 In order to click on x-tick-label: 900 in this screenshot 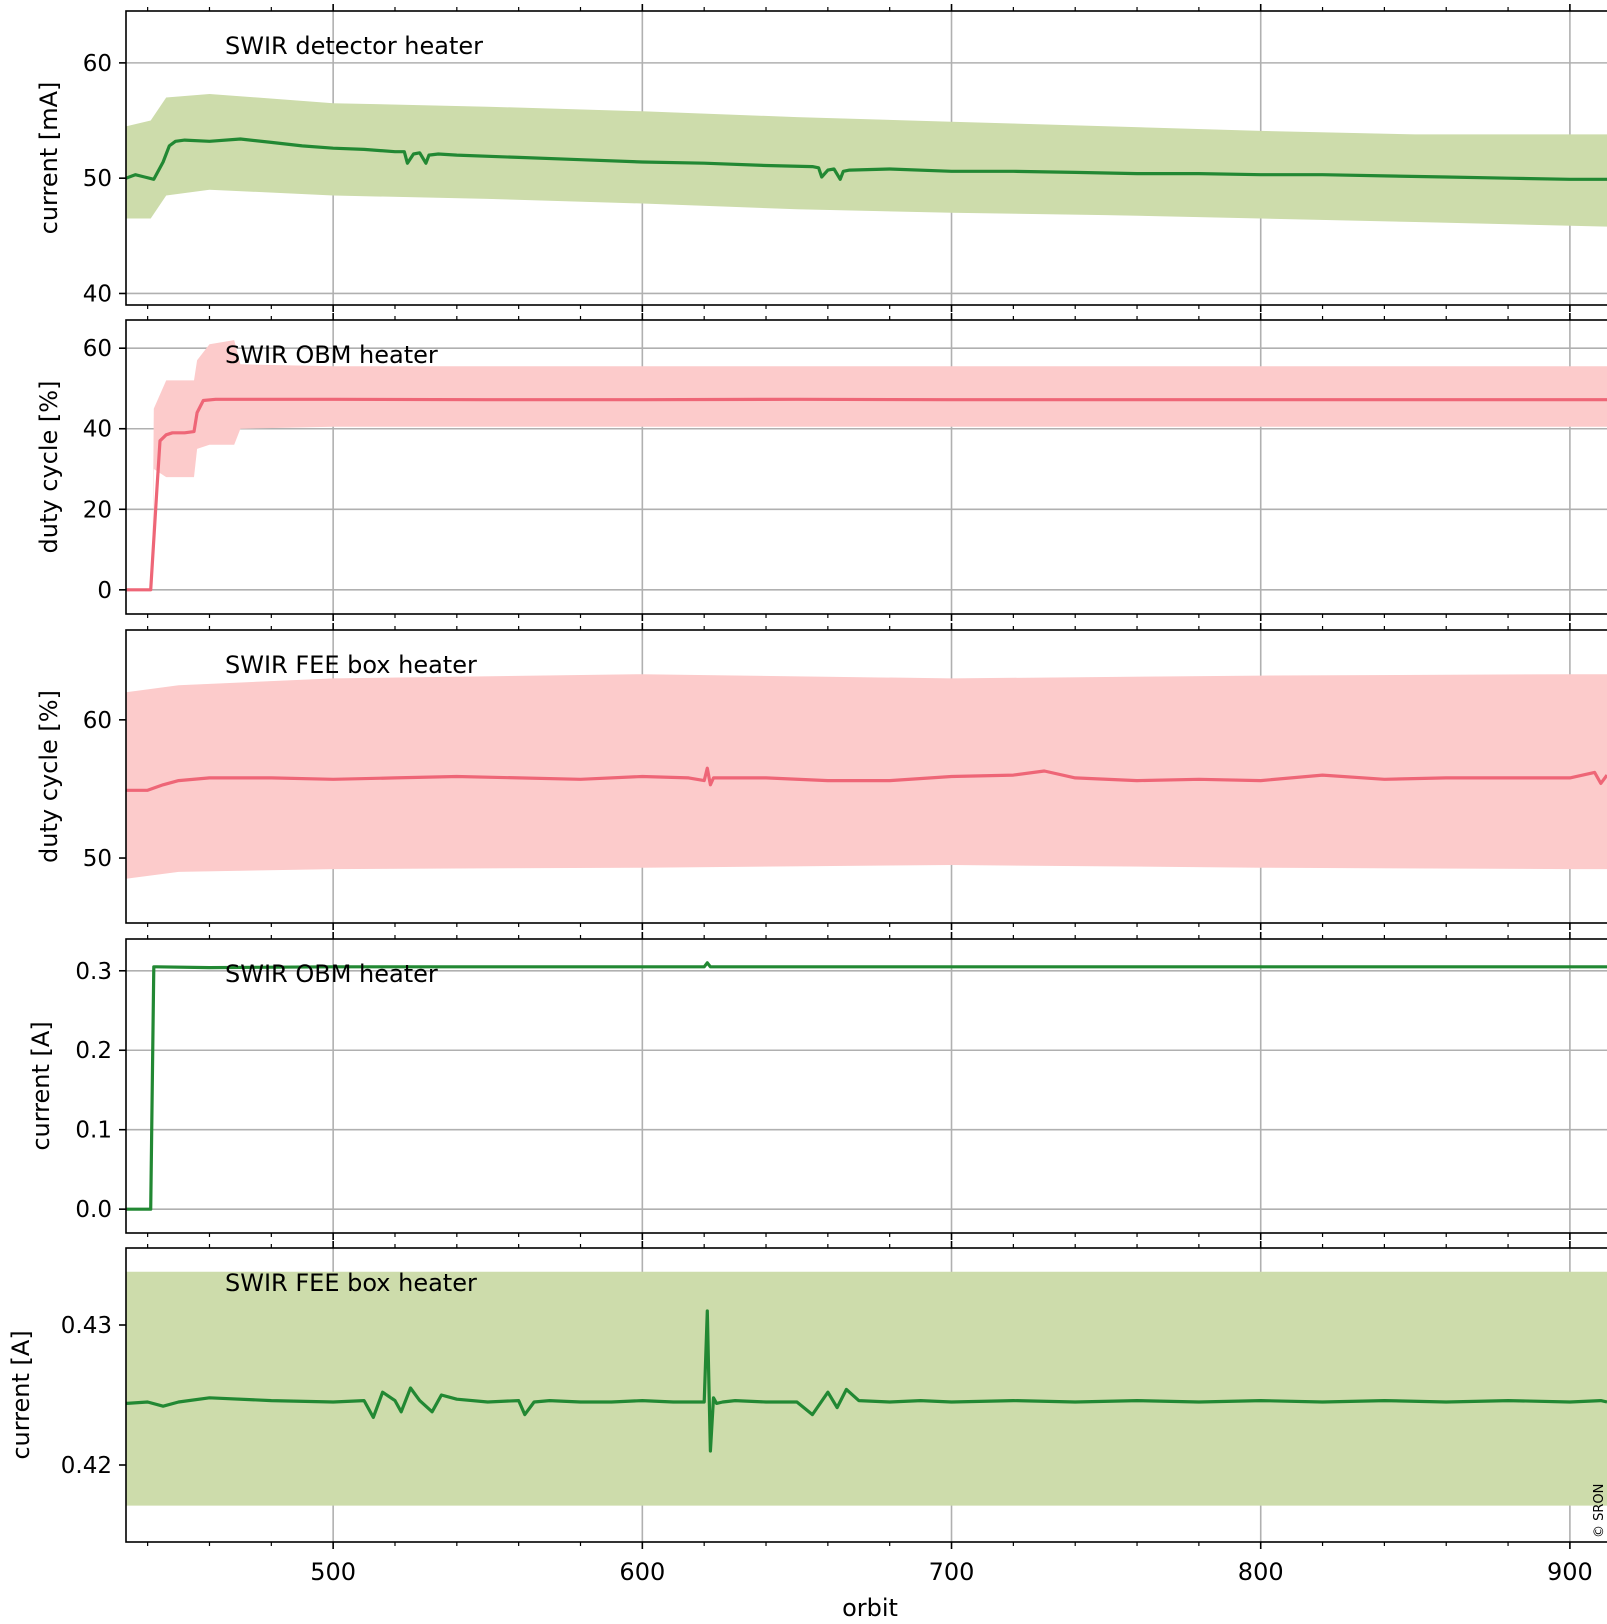, I will do `click(1570, 1572)`.